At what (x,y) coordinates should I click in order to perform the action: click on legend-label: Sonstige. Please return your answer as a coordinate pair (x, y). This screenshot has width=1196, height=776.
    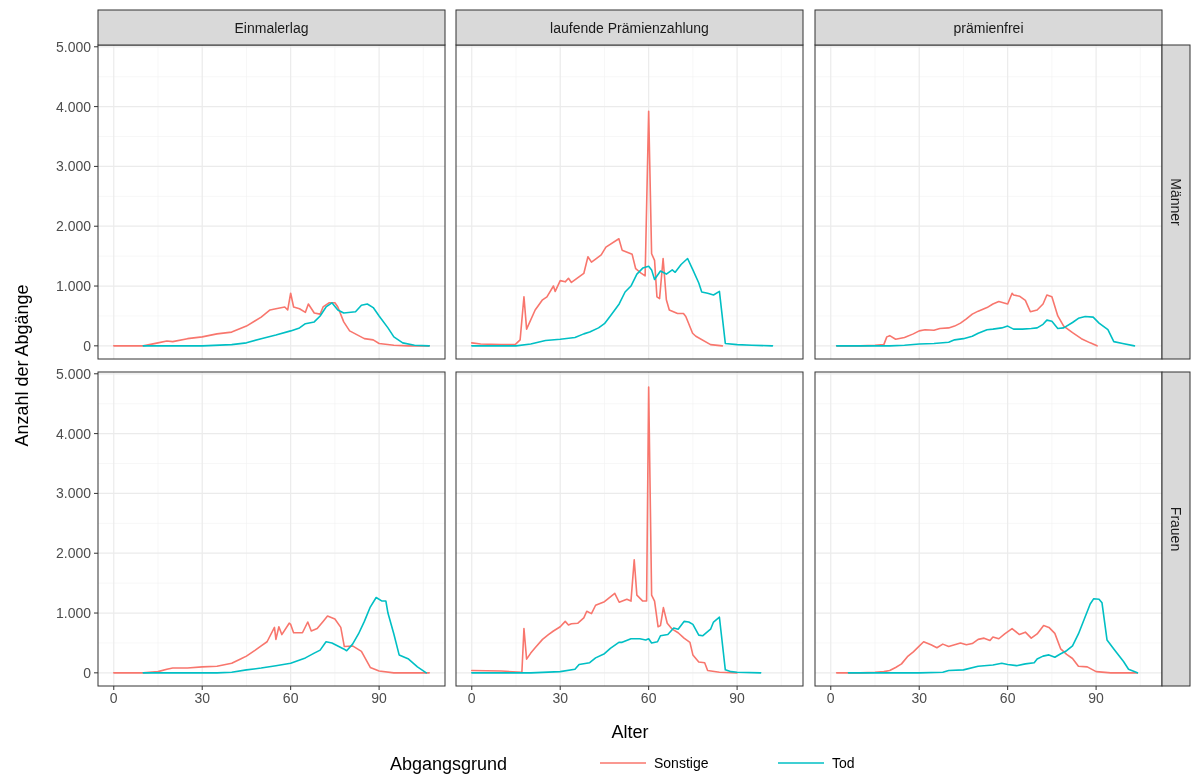
    Looking at the image, I should click on (681, 763).